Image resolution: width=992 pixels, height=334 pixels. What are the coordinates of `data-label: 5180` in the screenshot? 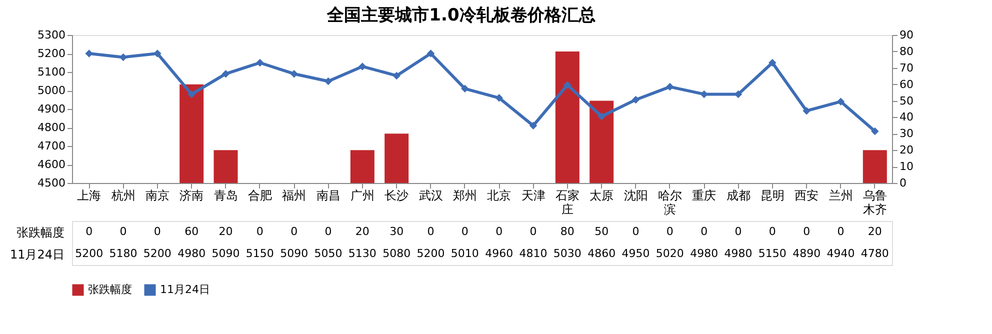 It's located at (123, 253).